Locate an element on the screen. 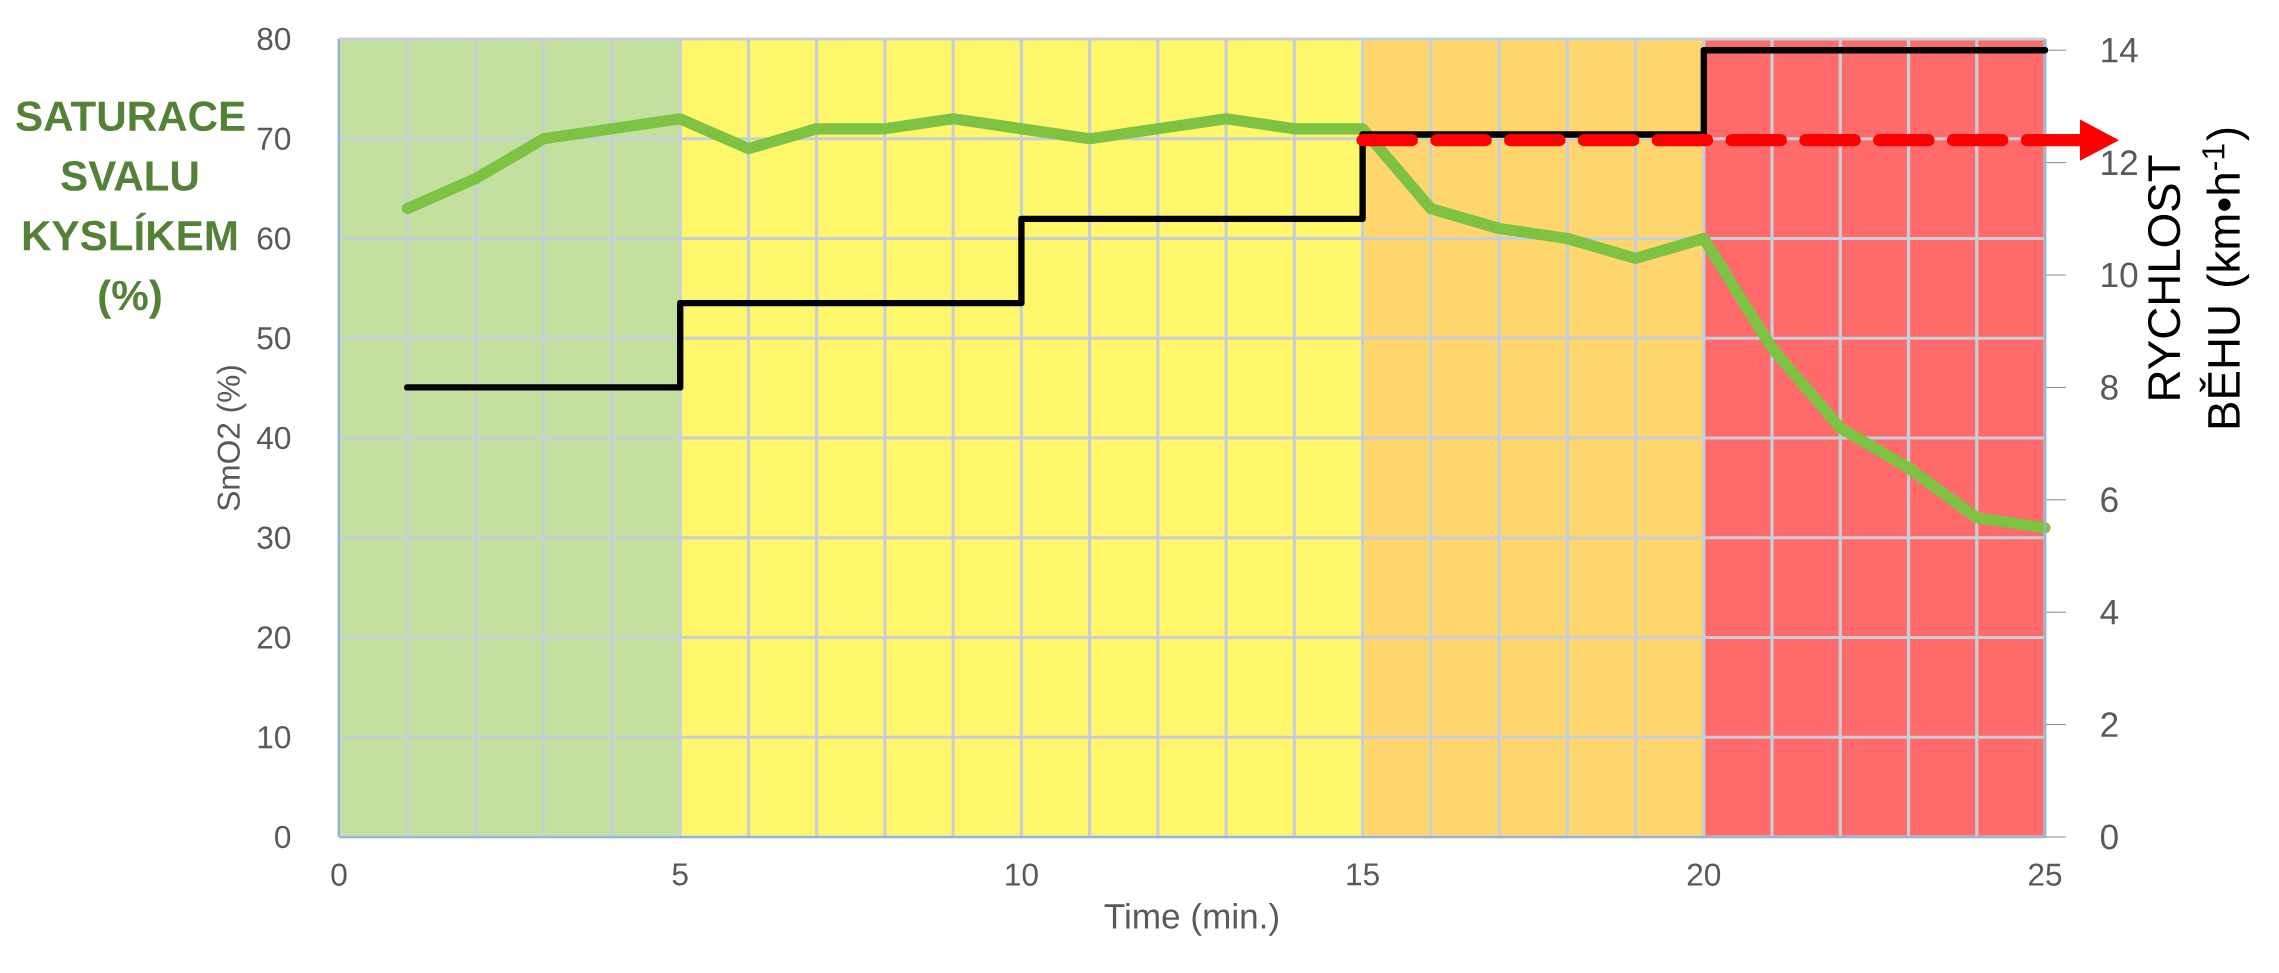 This screenshot has width=2279, height=973. y-tick-label: 70 is located at coordinates (274, 138).